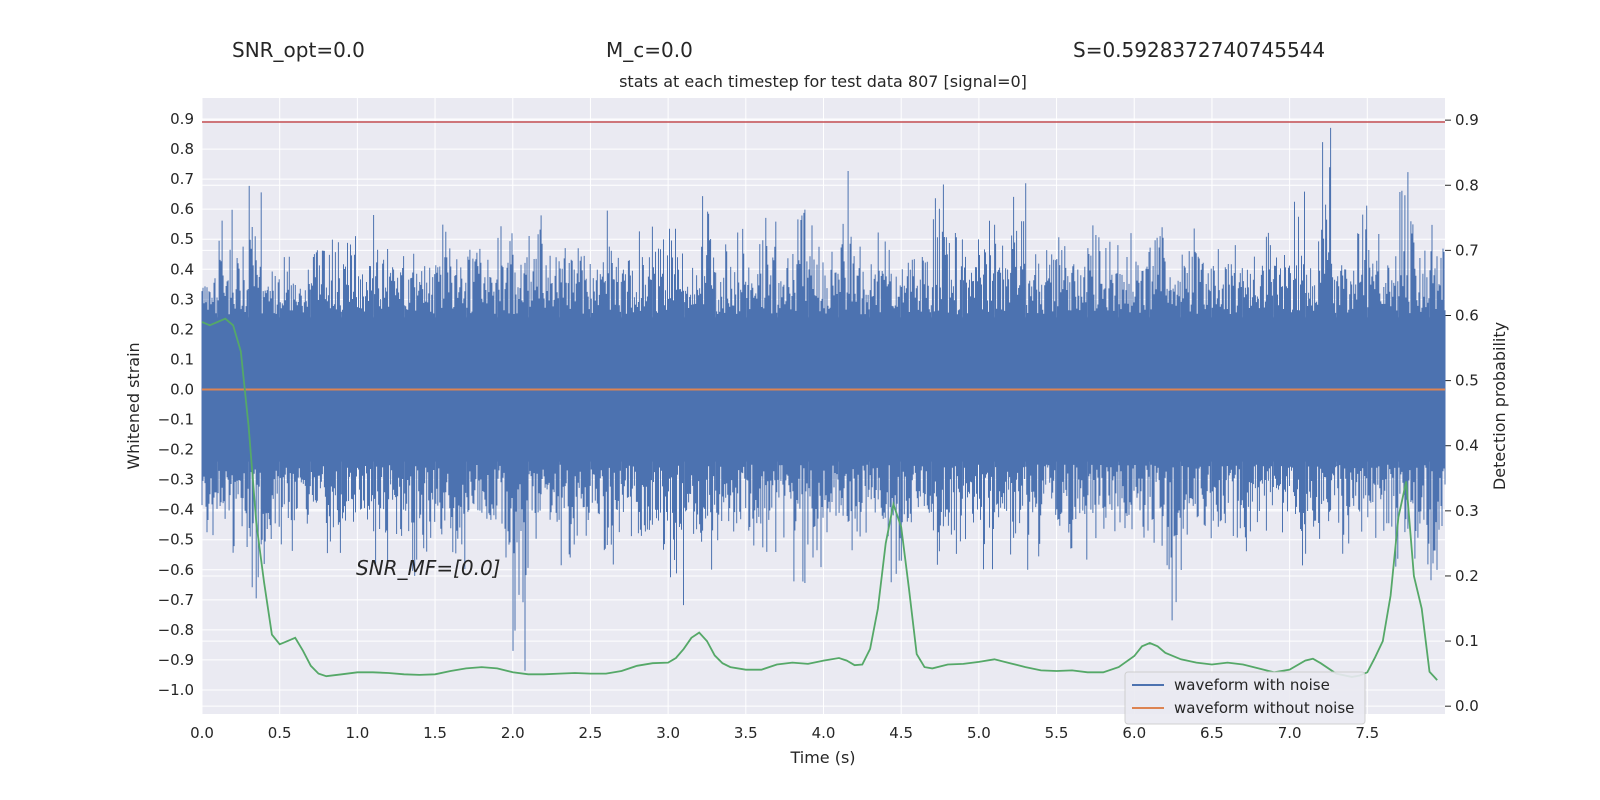 This screenshot has width=1600, height=800. I want to click on y2-tick-label: 0.5, so click(1467, 381).